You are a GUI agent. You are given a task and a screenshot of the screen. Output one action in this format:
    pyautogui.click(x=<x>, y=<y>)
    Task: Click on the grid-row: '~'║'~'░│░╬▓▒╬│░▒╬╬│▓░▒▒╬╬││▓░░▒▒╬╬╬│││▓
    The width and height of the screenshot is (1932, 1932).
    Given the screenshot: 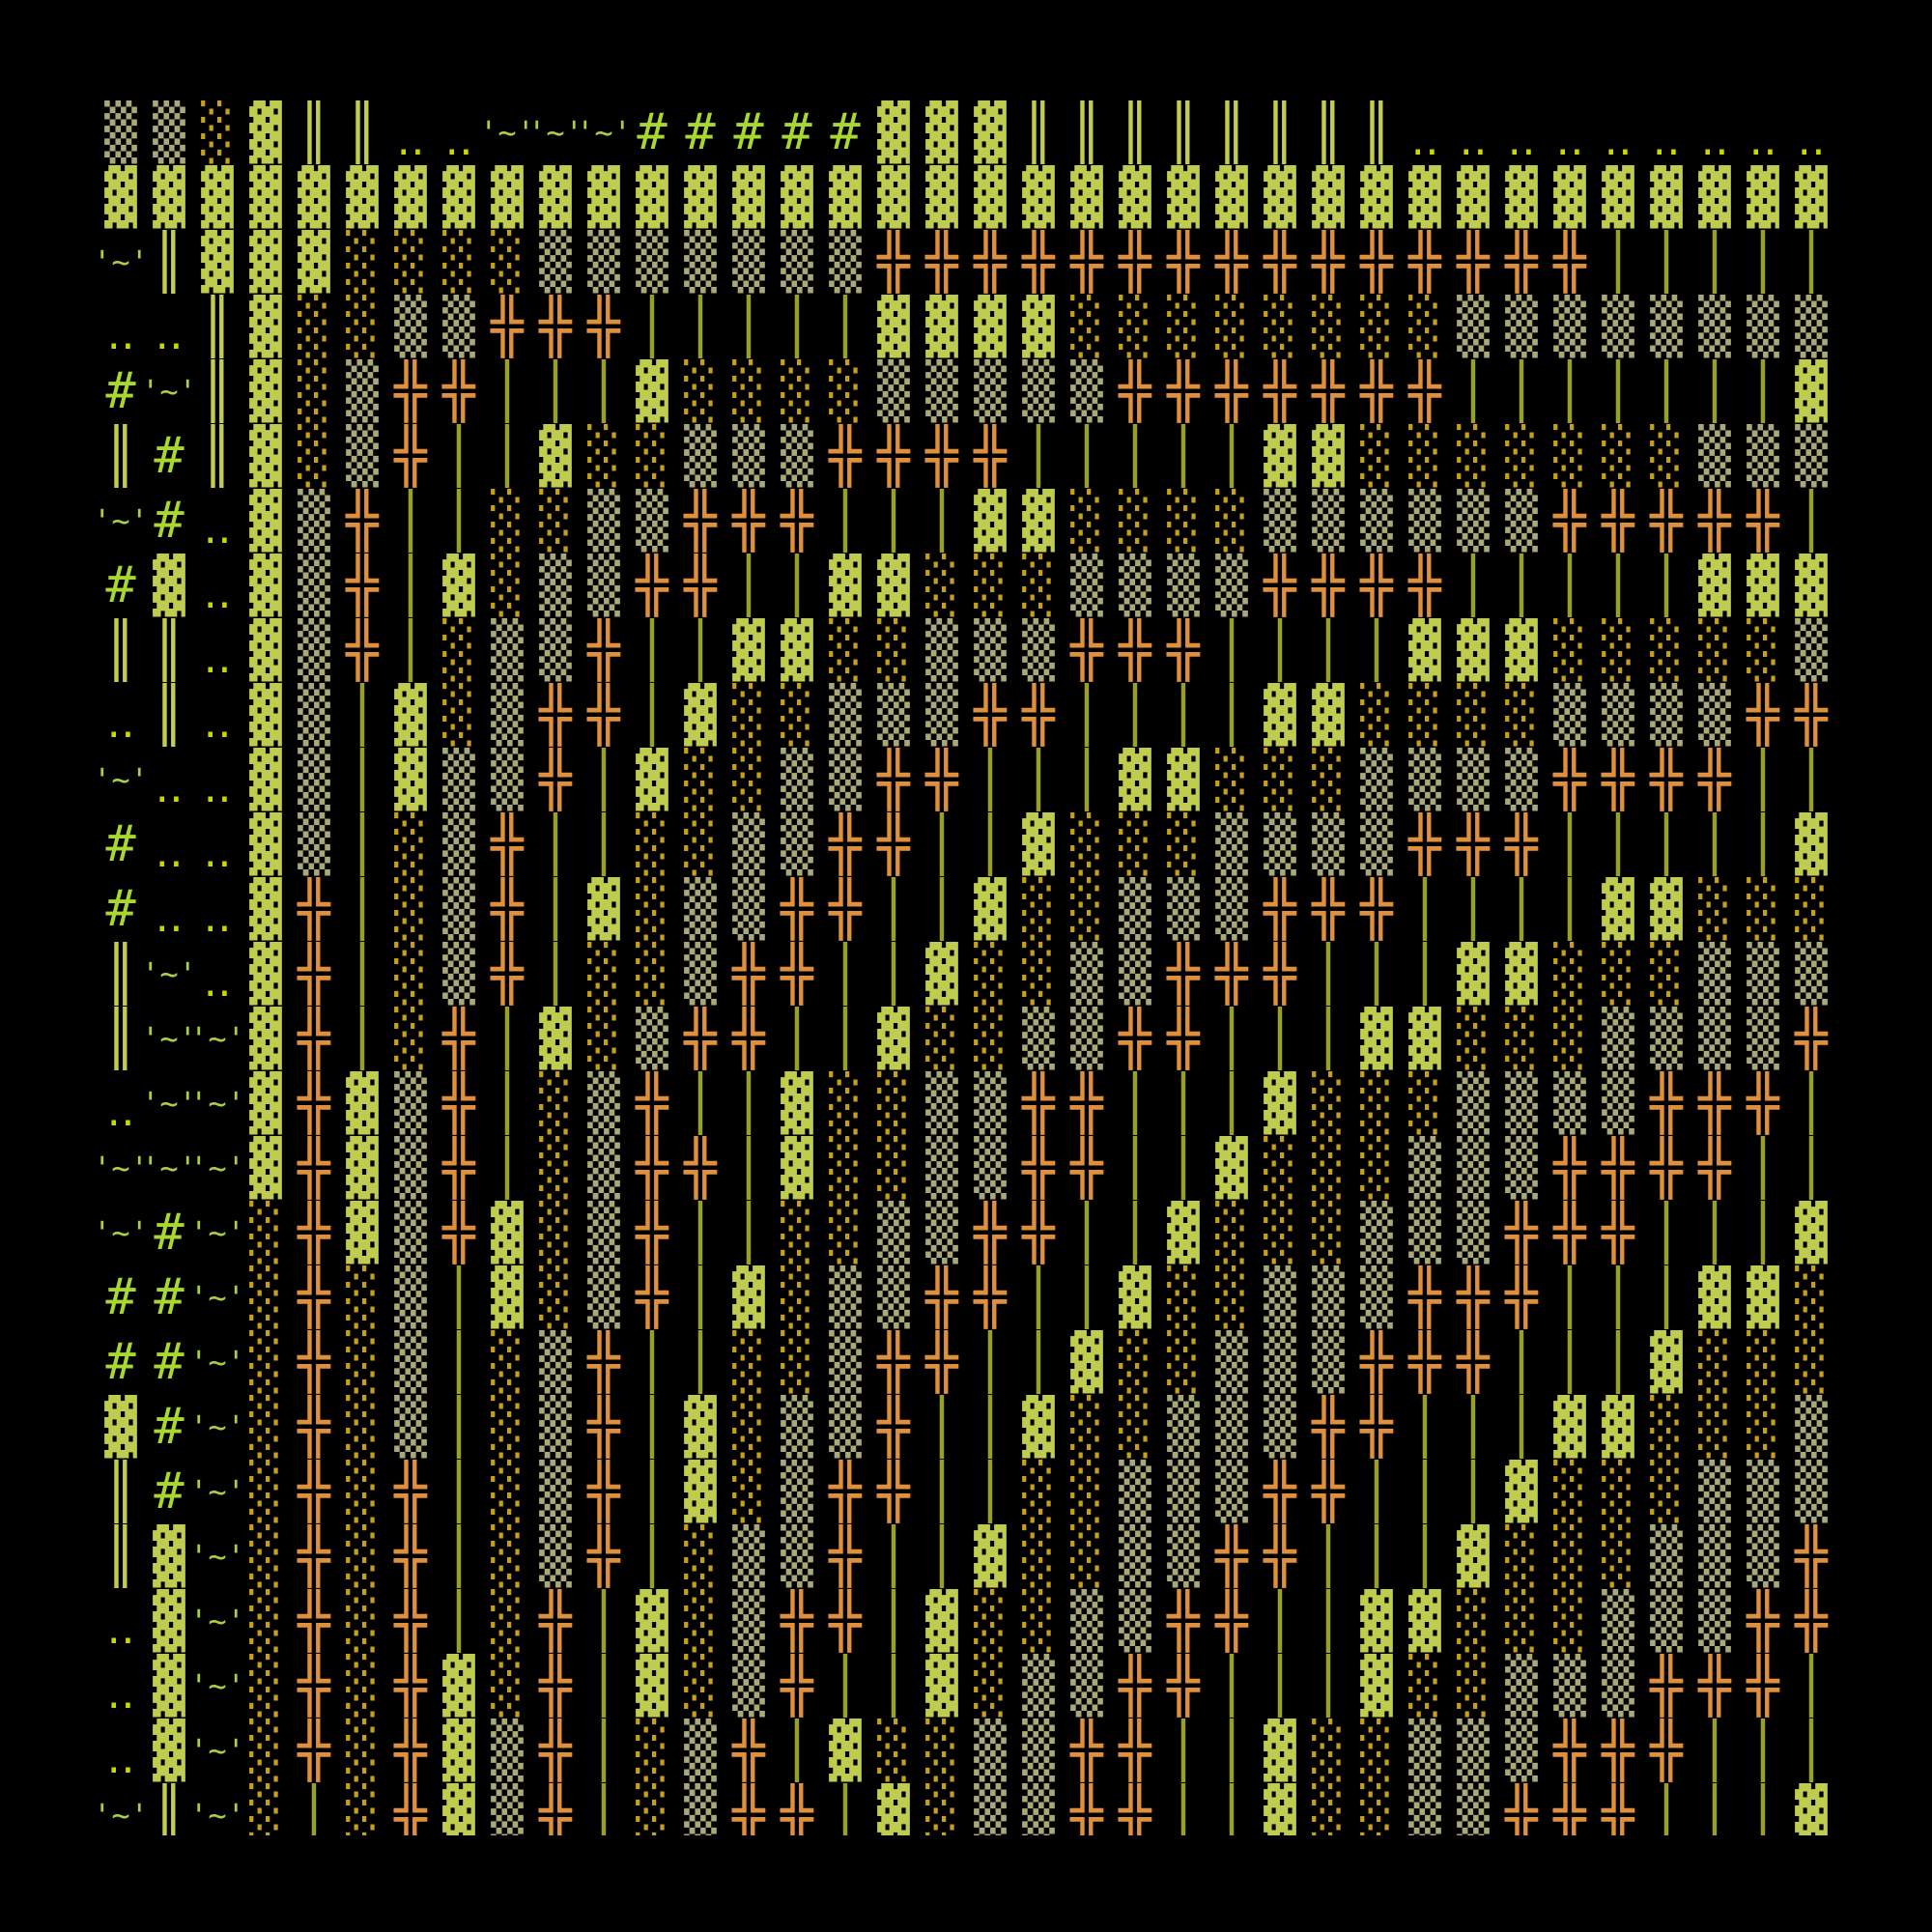 What is the action you would take?
    pyautogui.click(x=966, y=1809)
    